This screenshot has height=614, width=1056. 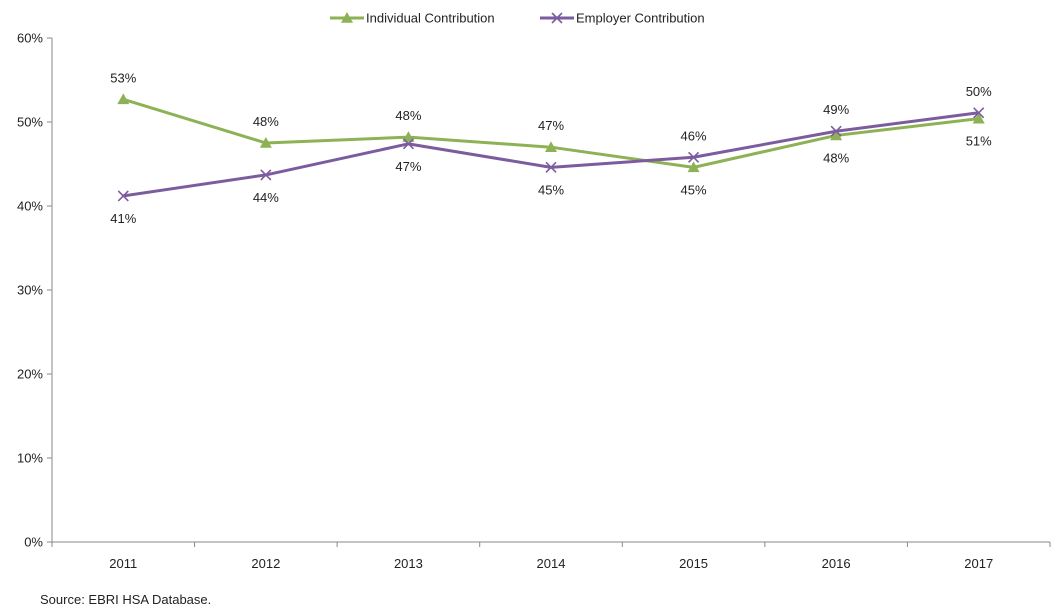 What do you see at coordinates (693, 563) in the screenshot?
I see `x-tick-label: 2015` at bounding box center [693, 563].